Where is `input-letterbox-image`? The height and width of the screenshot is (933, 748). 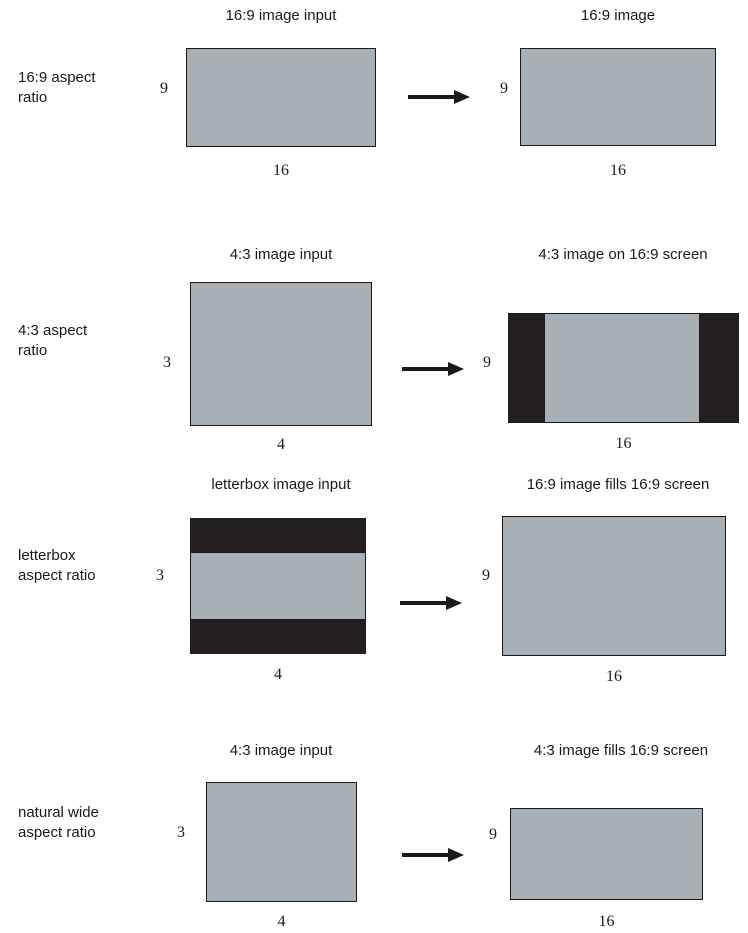 input-letterbox-image is located at coordinates (278, 586).